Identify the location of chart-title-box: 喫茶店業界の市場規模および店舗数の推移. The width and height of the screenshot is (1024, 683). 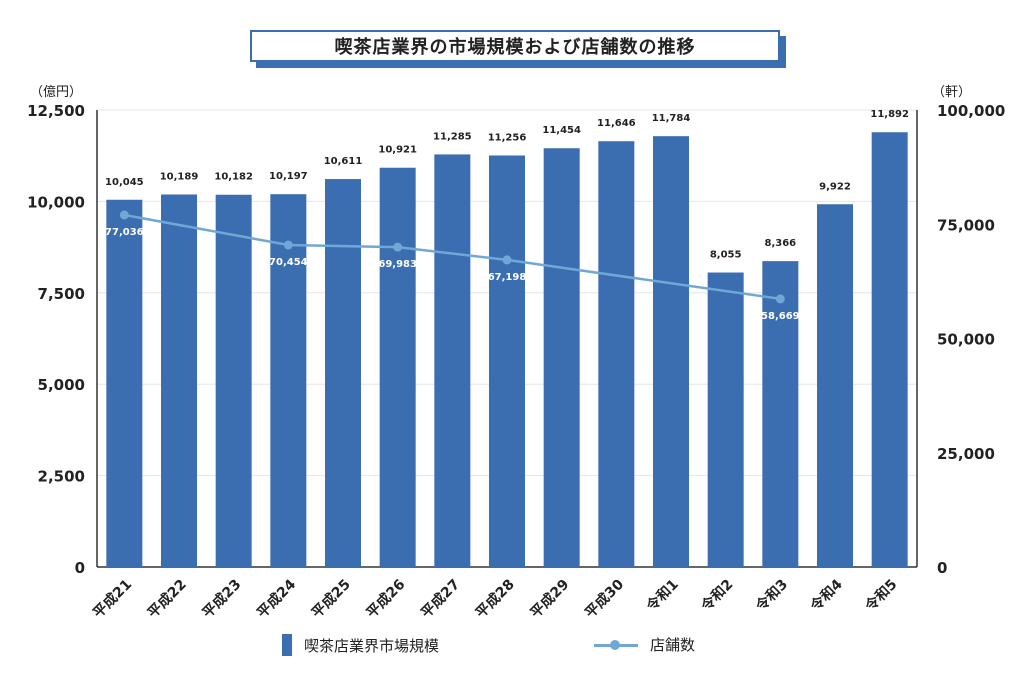
(515, 46).